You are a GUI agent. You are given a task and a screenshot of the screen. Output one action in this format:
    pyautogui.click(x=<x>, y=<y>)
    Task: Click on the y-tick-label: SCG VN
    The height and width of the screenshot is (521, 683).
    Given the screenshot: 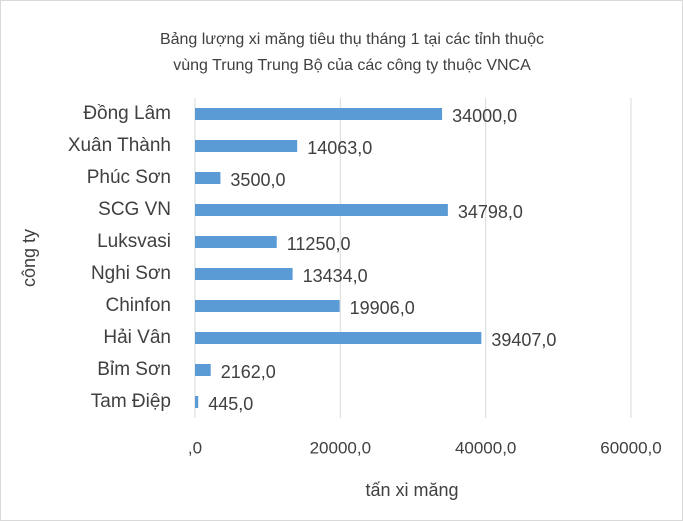 What is the action you would take?
    pyautogui.click(x=134, y=209)
    